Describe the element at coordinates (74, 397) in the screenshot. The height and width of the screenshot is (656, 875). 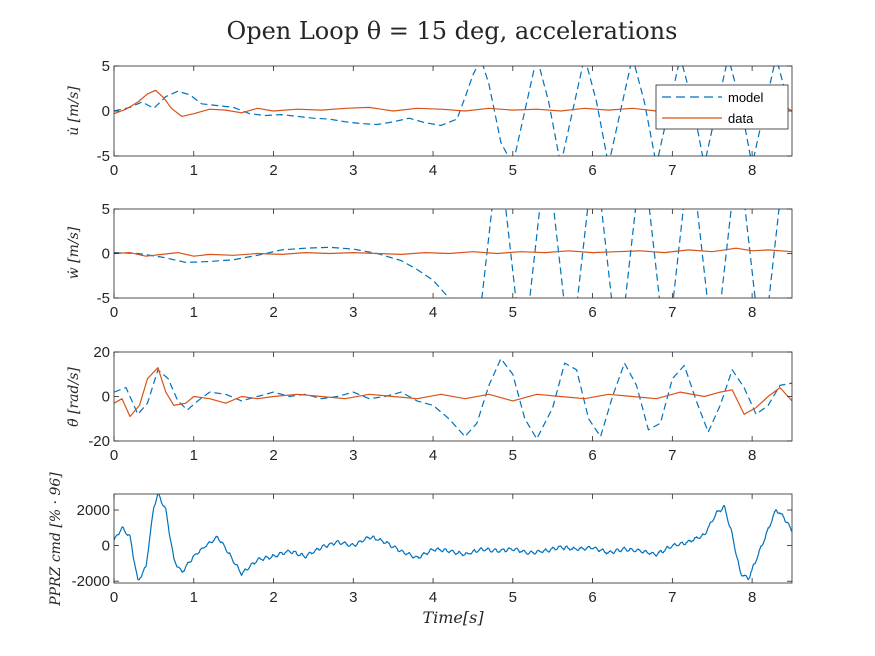
I see `y-axis-label: θ̈ [rad/s]` at that location.